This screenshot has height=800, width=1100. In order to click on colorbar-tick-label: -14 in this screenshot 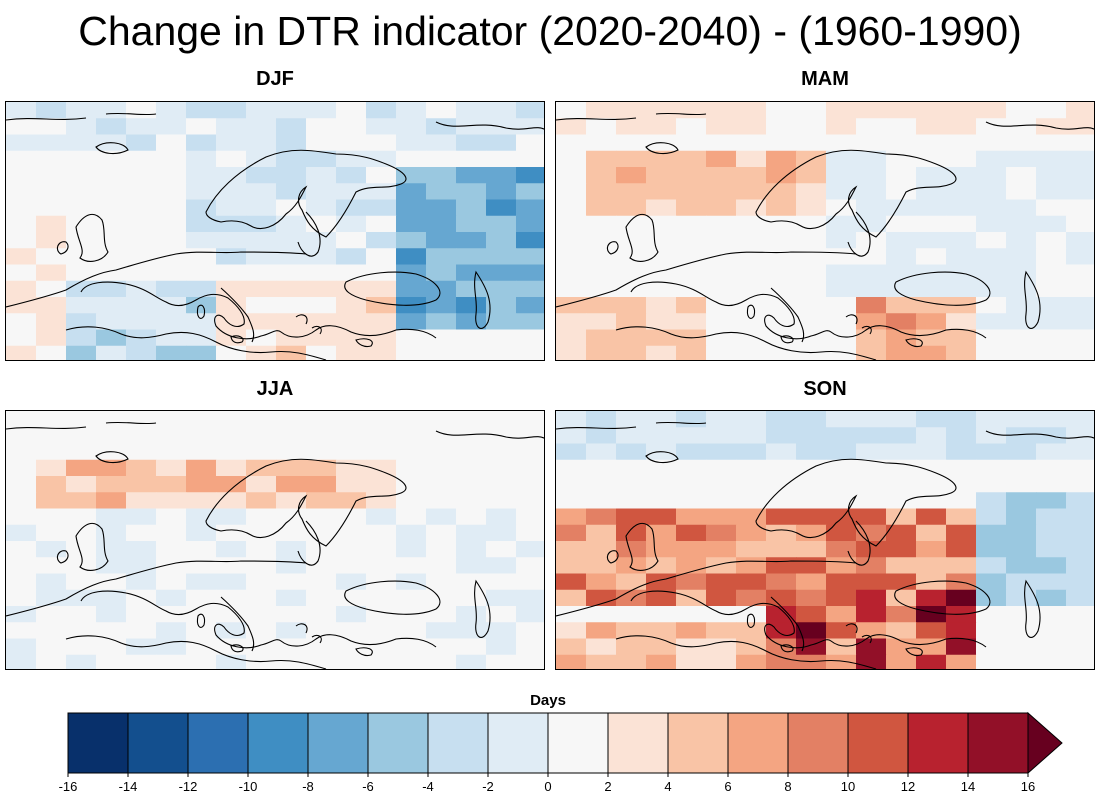, I will do `click(128, 786)`.